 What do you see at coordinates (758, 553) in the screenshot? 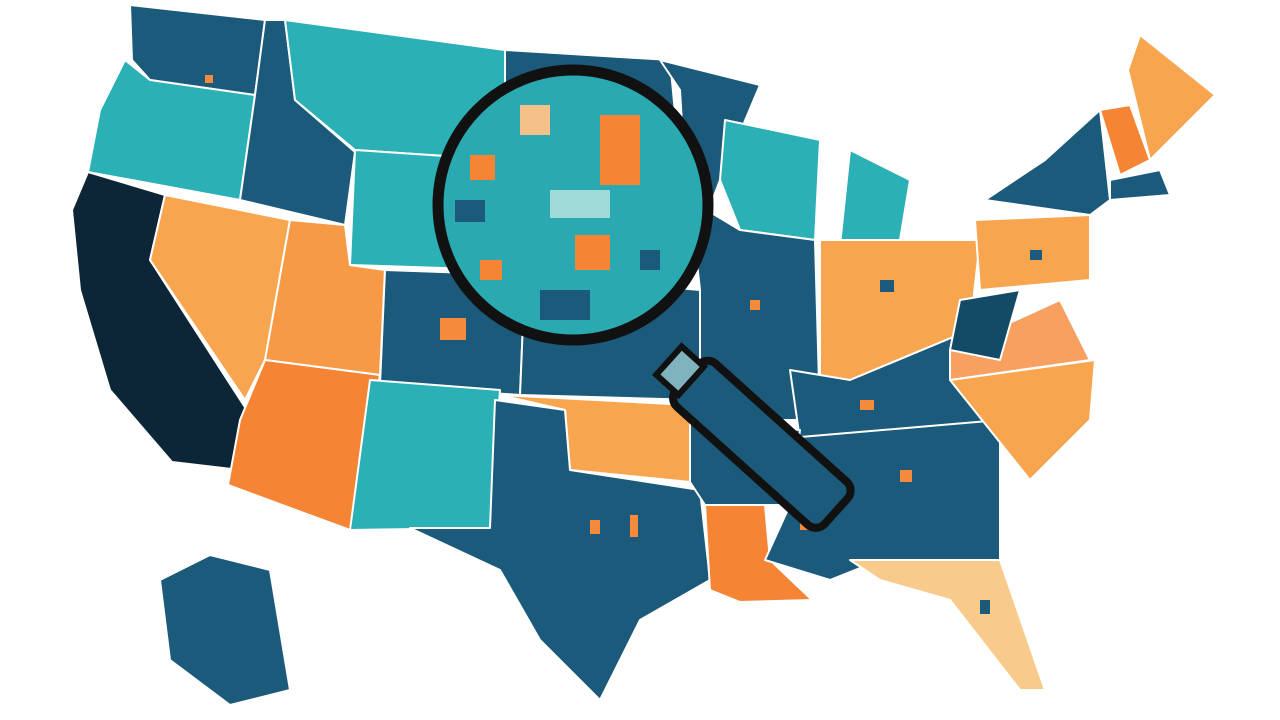
I see `louisiana` at bounding box center [758, 553].